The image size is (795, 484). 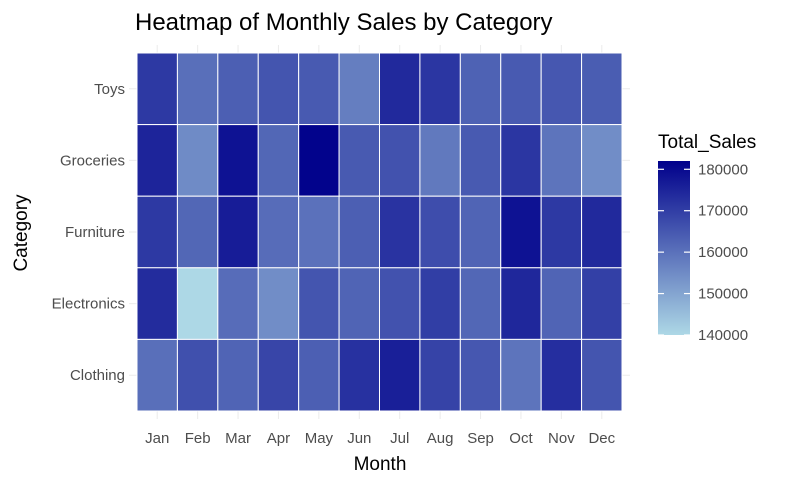 I want to click on heatmap-cell-groceries-oct, so click(x=521, y=160).